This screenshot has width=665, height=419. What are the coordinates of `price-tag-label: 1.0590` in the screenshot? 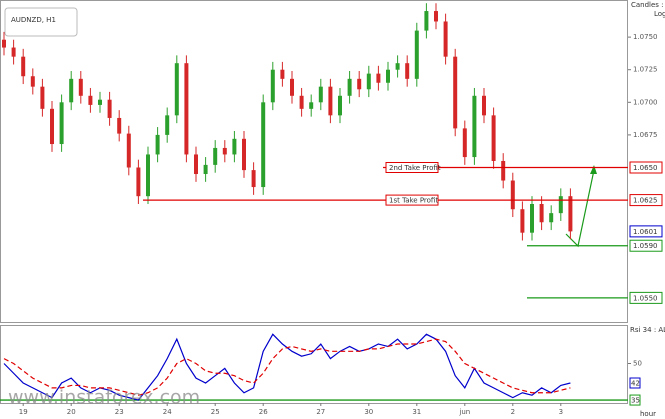 It's located at (645, 246).